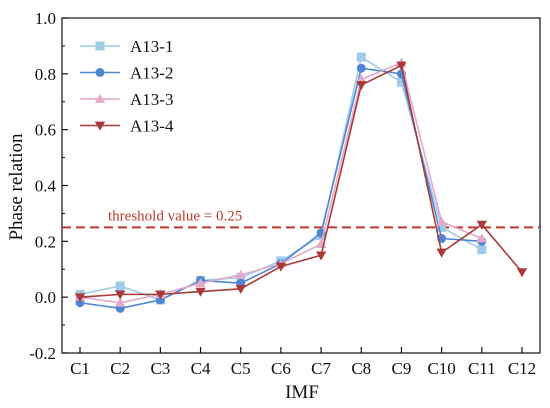  I want to click on x-tick-label: C10, so click(441, 368).